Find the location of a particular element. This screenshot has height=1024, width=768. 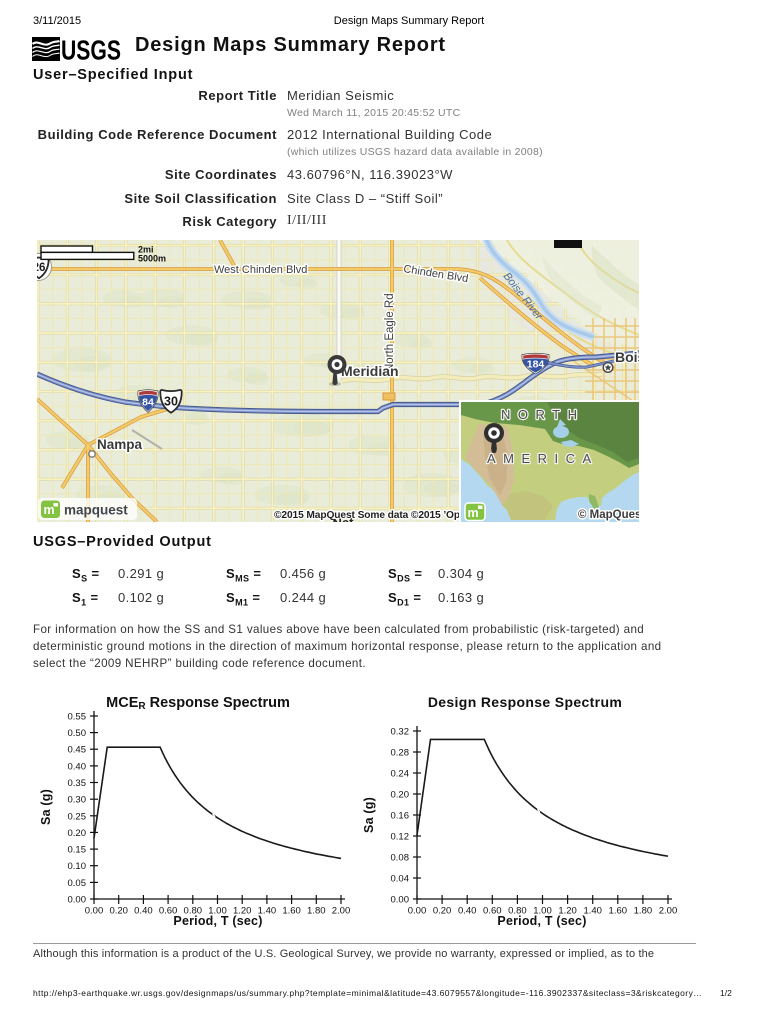

svg-text: 0.16 is located at coordinates (400, 816).